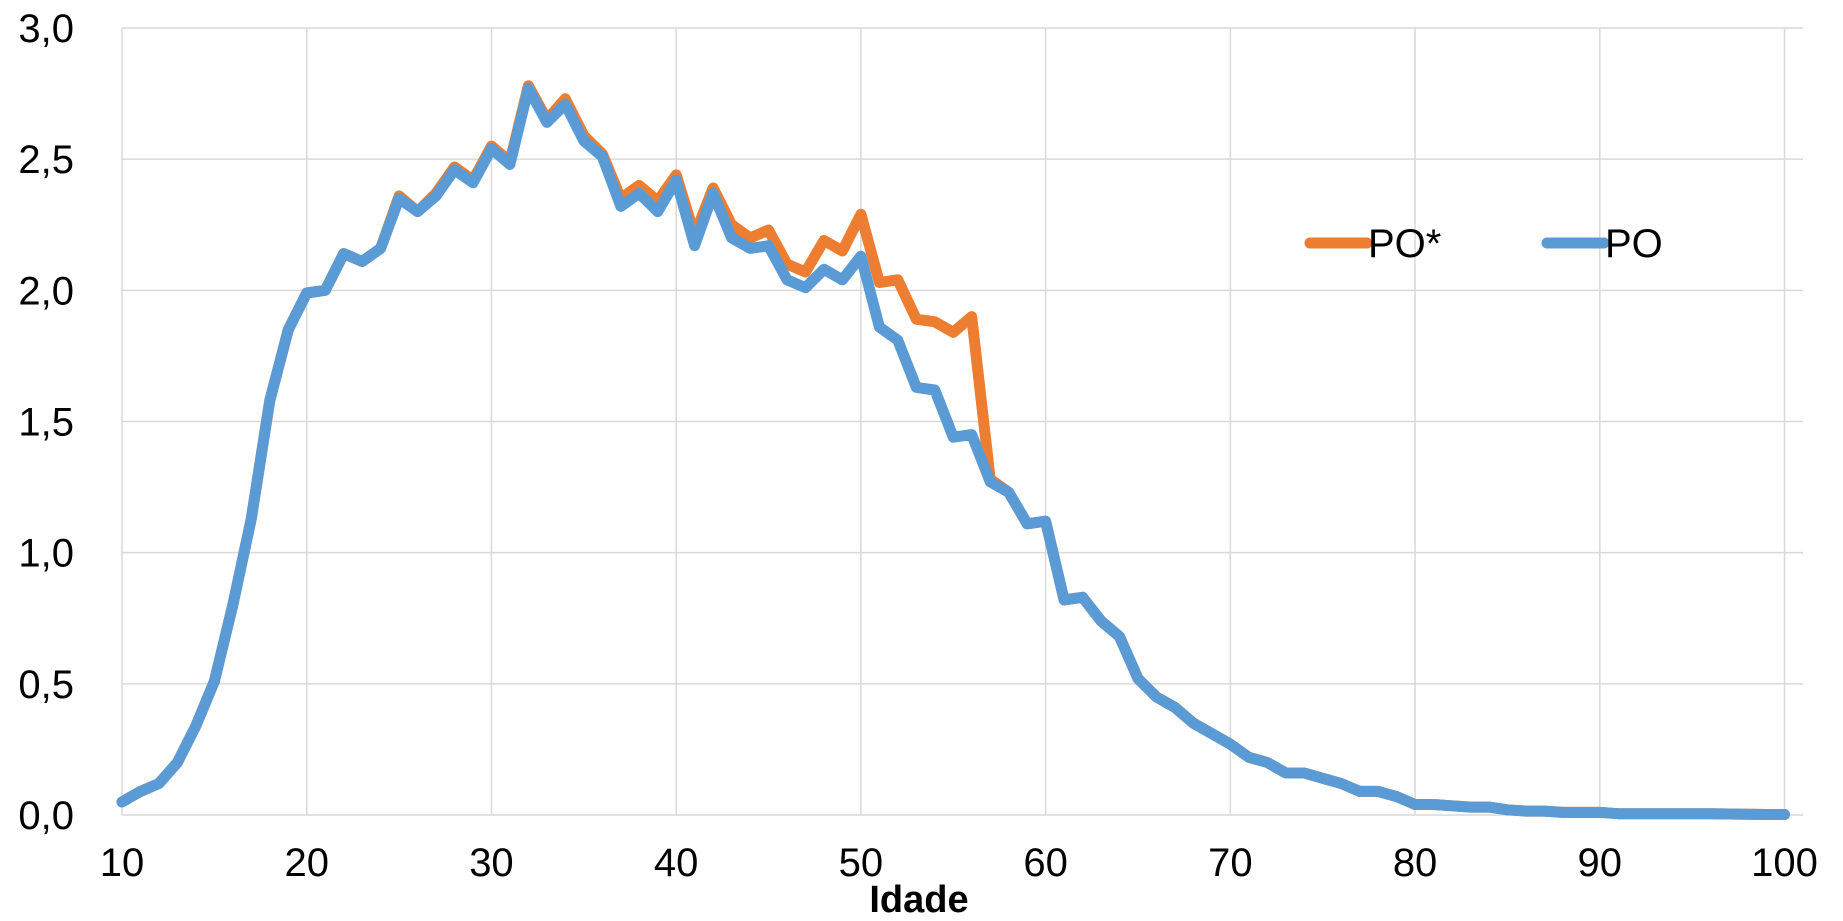 The height and width of the screenshot is (921, 1843). I want to click on x-tick-label: 100, so click(1784, 863).